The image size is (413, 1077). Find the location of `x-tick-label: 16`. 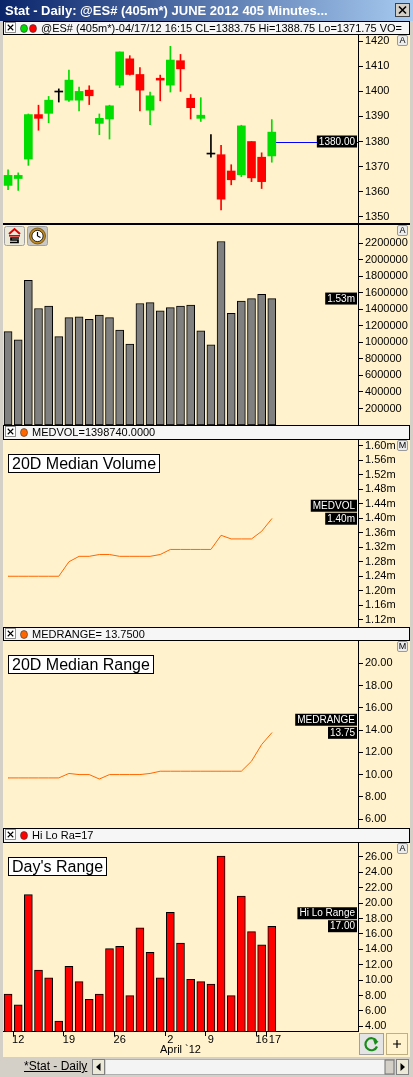

x-tick-label: 16 is located at coordinates (261, 1038).